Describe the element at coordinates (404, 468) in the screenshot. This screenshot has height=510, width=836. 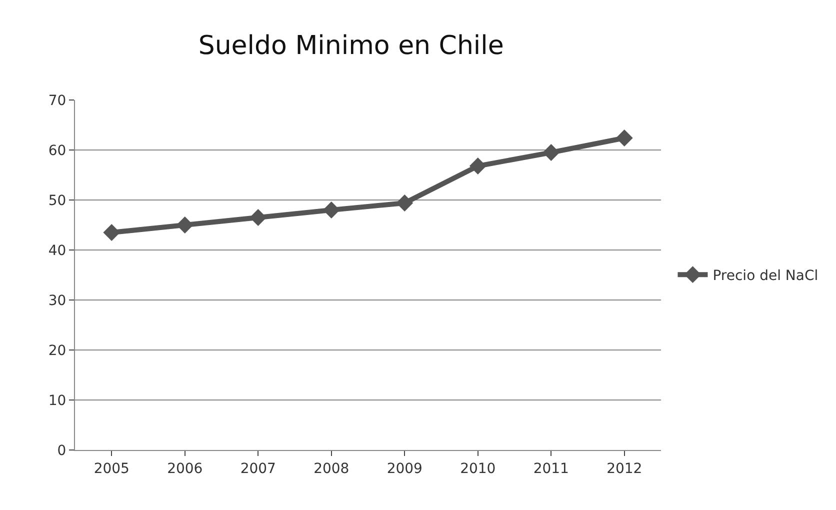
I see `x-tick-label: 2009` at that location.